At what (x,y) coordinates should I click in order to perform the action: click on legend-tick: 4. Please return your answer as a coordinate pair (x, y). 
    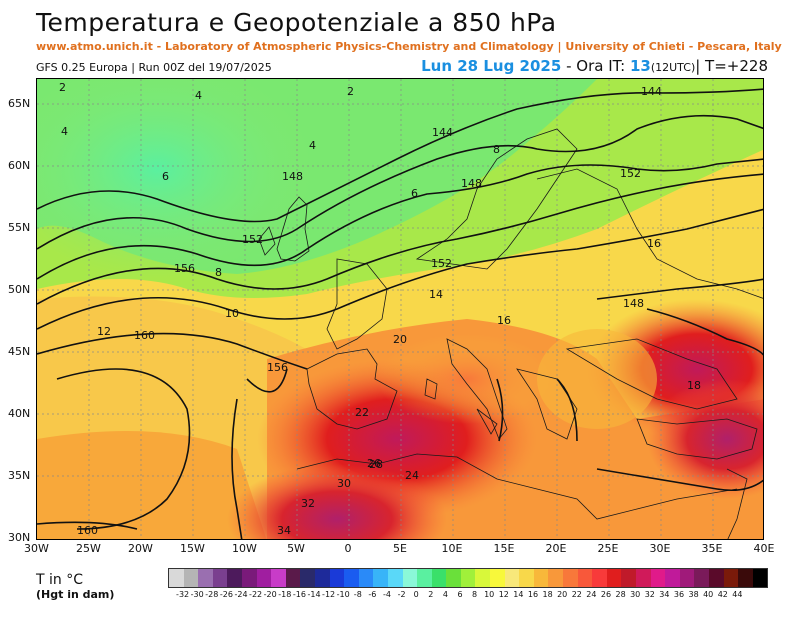
    Looking at the image, I should click on (445, 594).